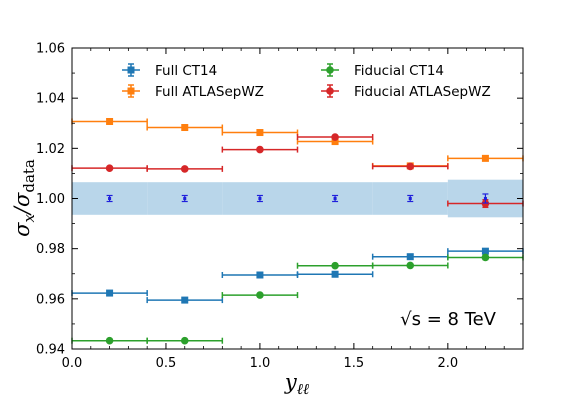 The height and width of the screenshot is (400, 581). Describe the element at coordinates (209, 92) in the screenshot. I see `legend-label: Full ATLASepWZ` at that location.